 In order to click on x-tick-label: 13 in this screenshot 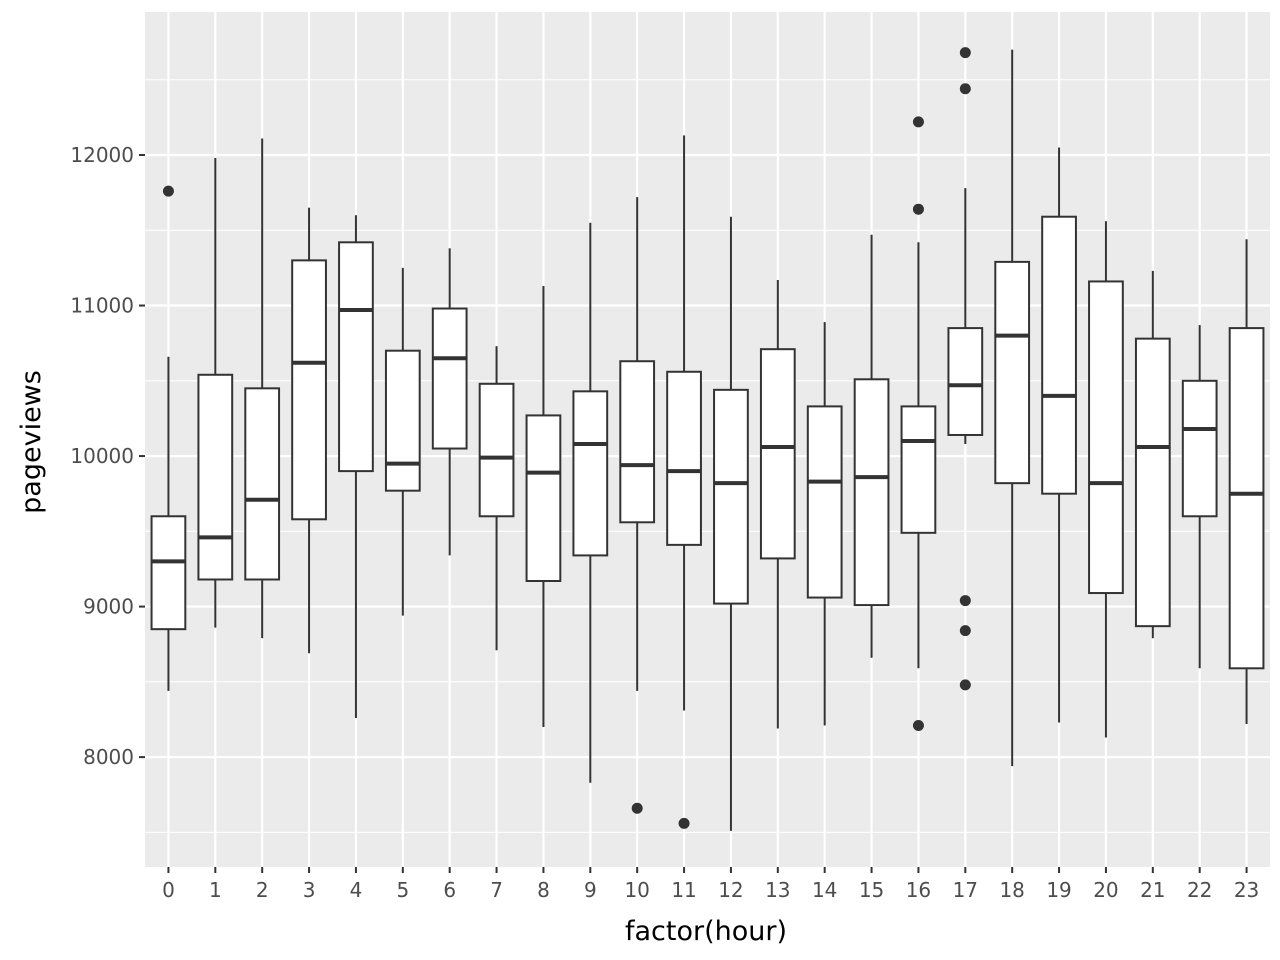, I will do `click(777, 890)`.